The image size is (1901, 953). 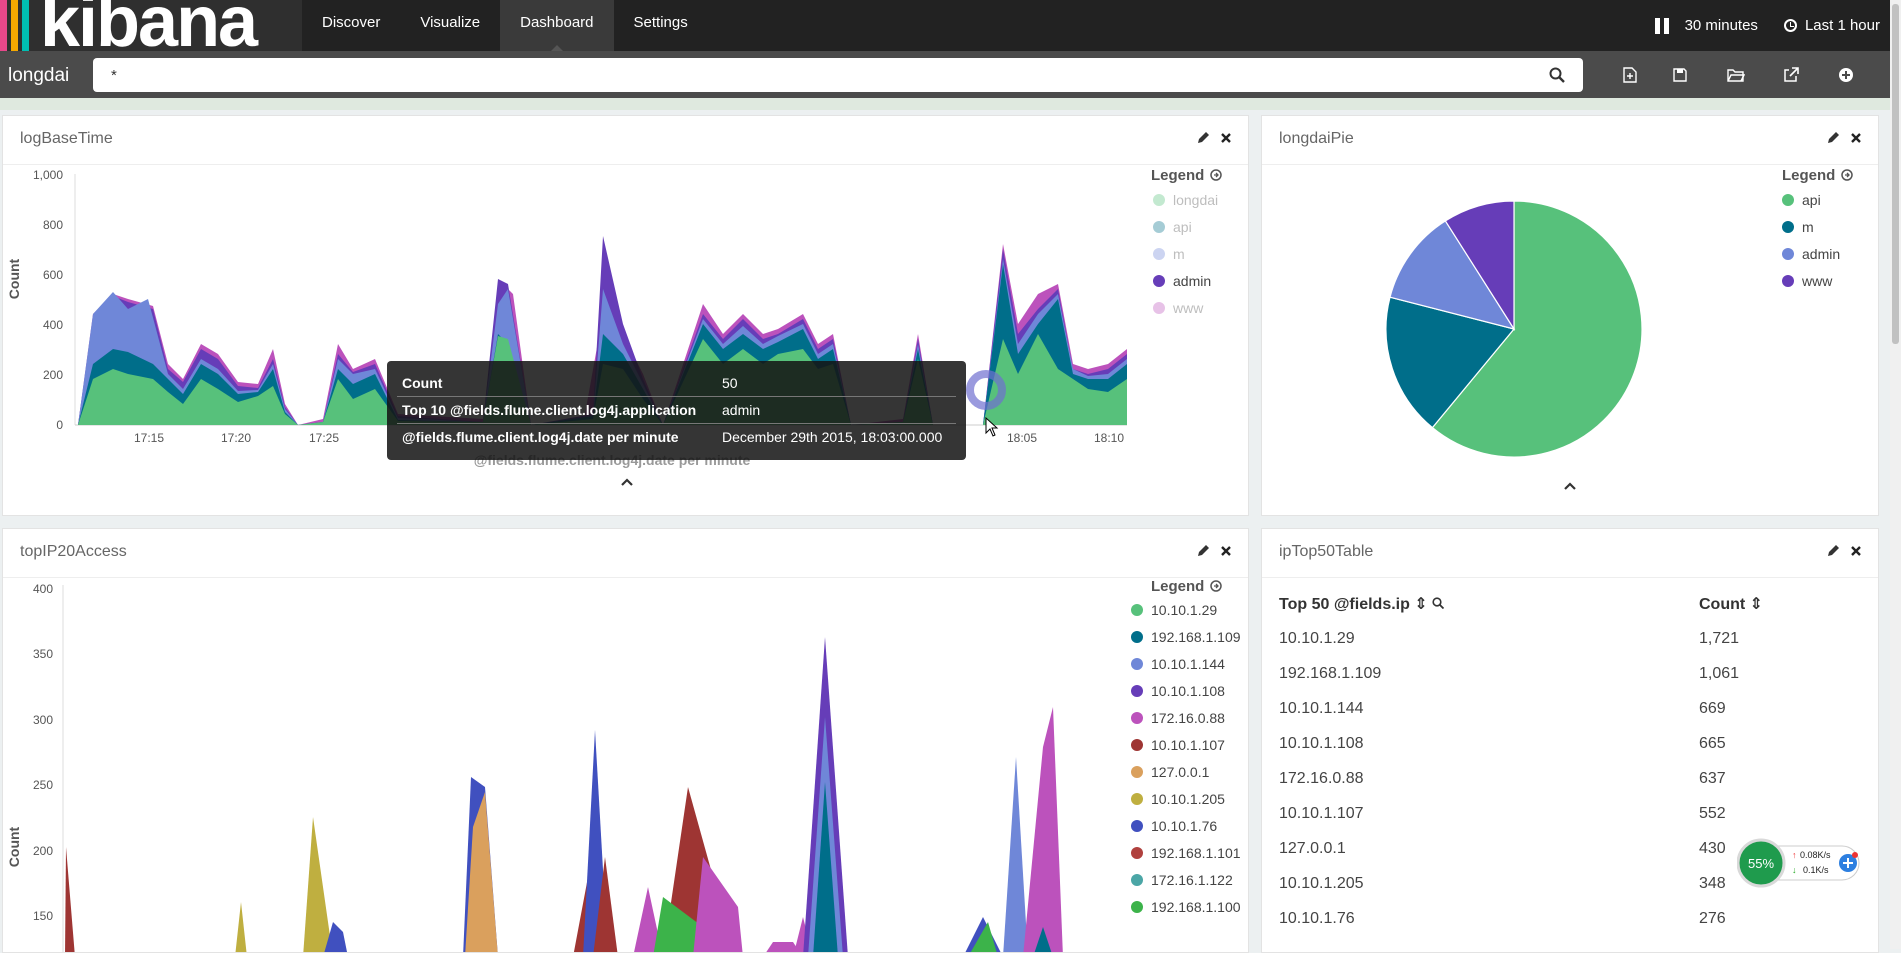 What do you see at coordinates (1196, 200) in the screenshot?
I see `legend-label: longdai` at bounding box center [1196, 200].